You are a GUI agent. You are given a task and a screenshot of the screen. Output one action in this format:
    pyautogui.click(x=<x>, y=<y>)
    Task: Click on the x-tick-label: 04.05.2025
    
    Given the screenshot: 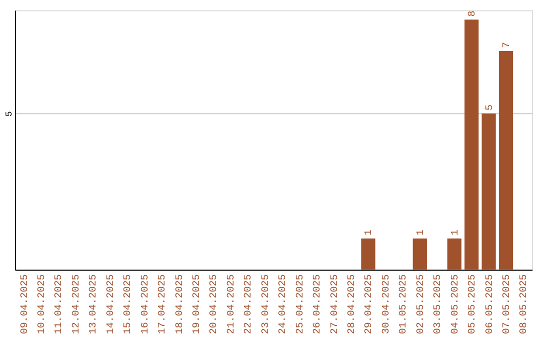 What is the action you would take?
    pyautogui.click(x=454, y=304)
    